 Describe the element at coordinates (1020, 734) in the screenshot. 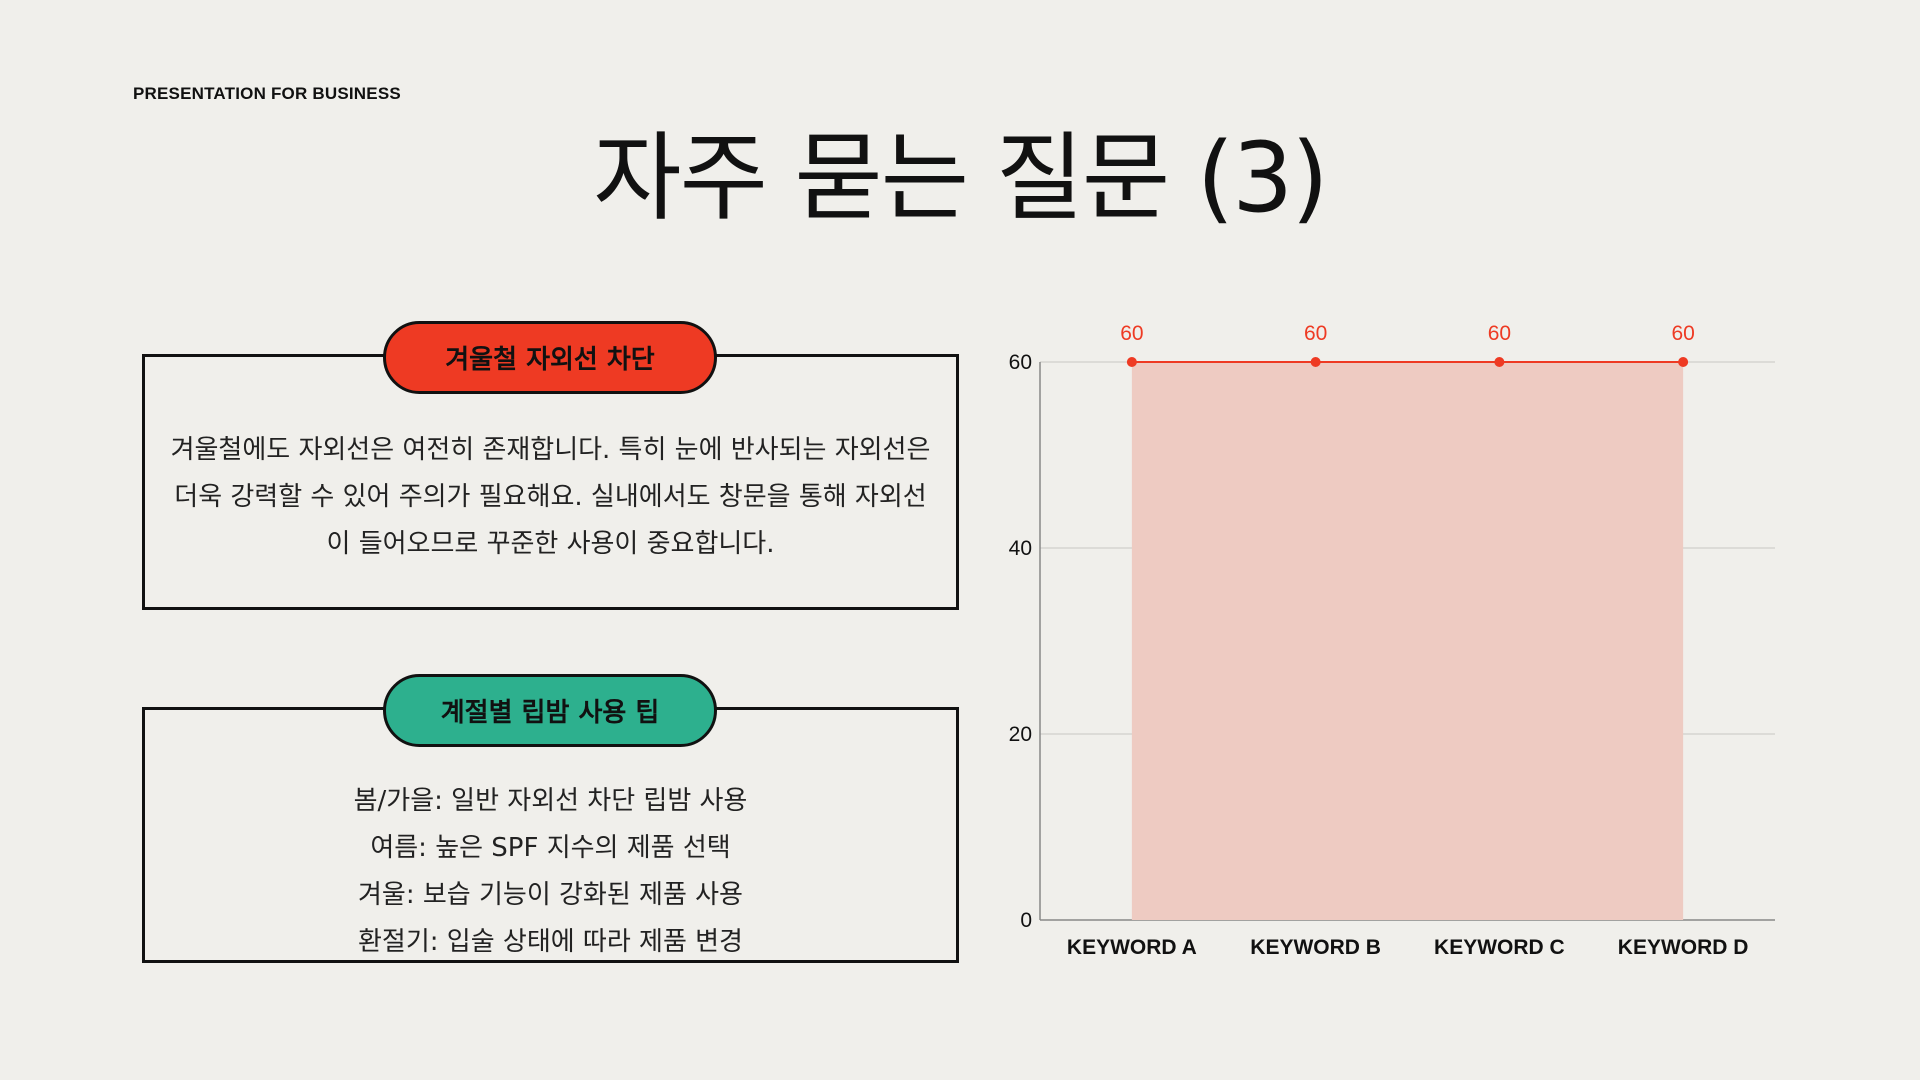

I see `y-tick-label: 20` at that location.